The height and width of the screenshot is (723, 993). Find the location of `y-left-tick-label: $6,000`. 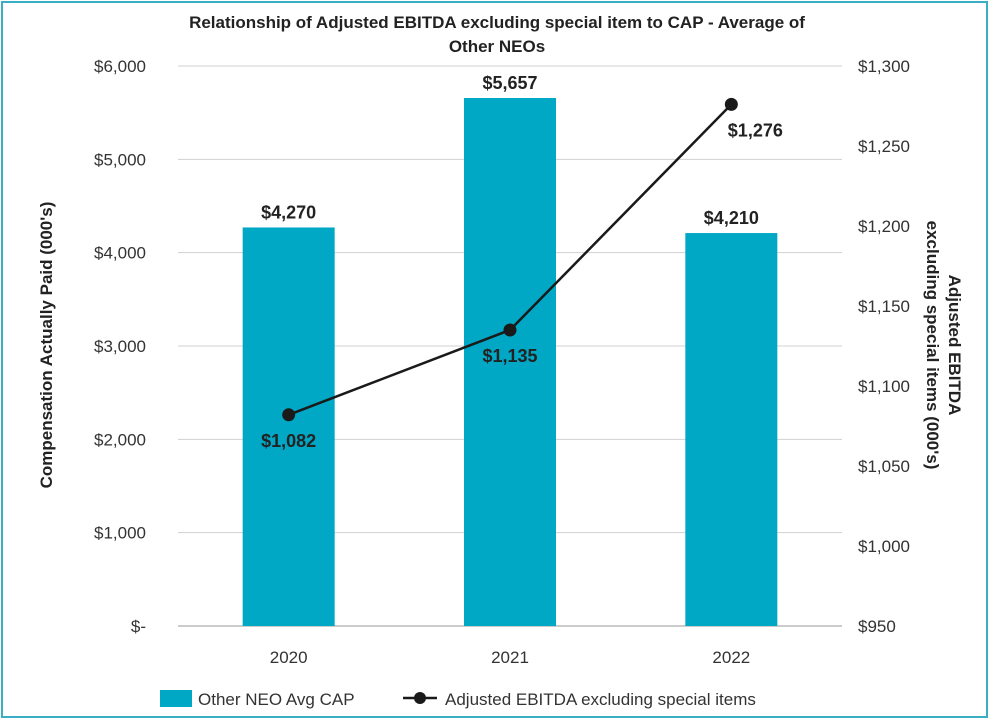

y-left-tick-label: $6,000 is located at coordinates (120, 66).